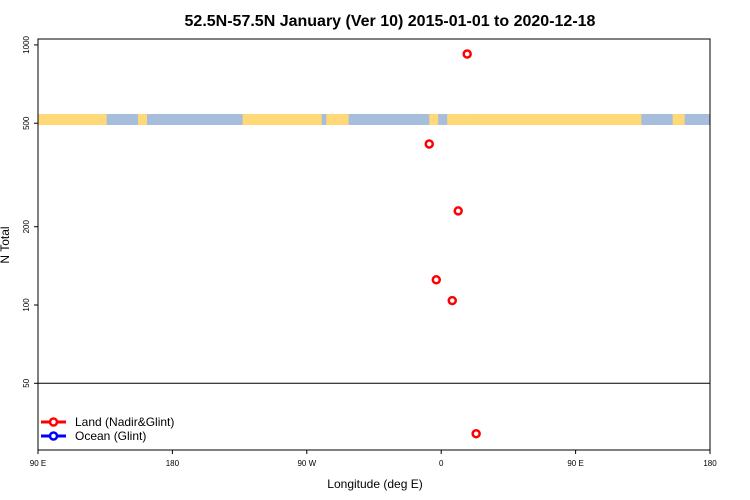  Describe the element at coordinates (374, 484) in the screenshot. I see `x-axis-label: Longitude (deg E)` at that location.